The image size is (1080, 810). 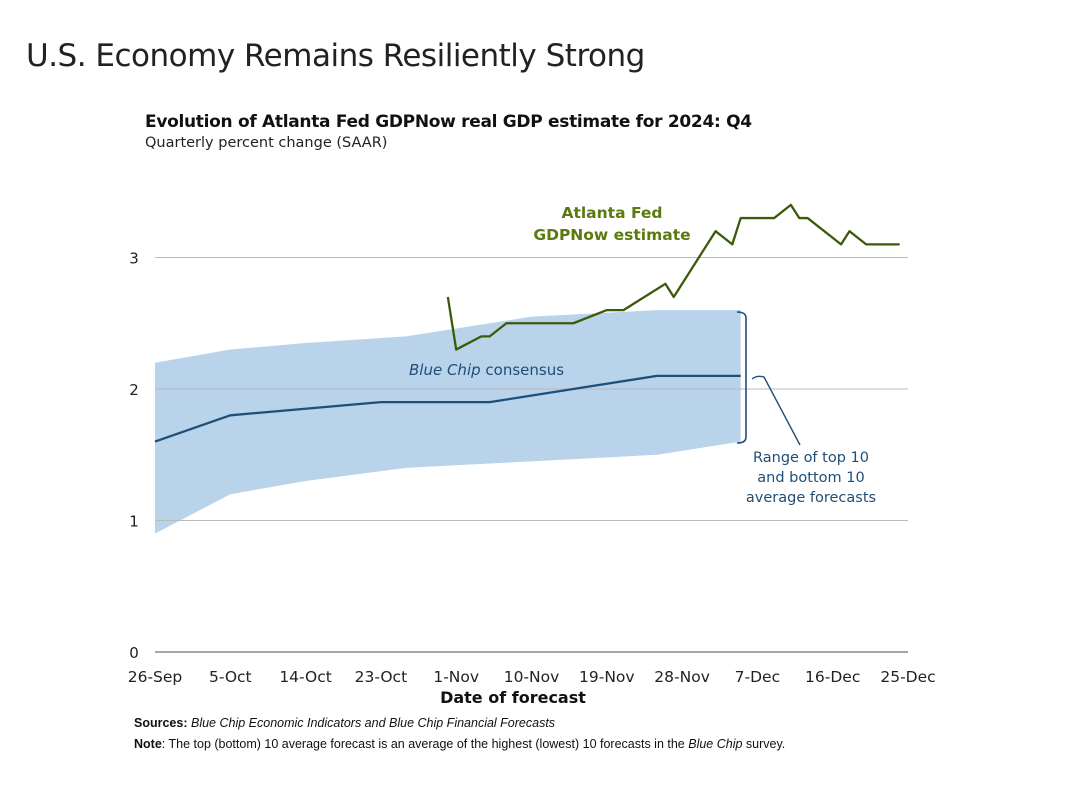 I want to click on range-label: Range of top 10, so click(x=811, y=458).